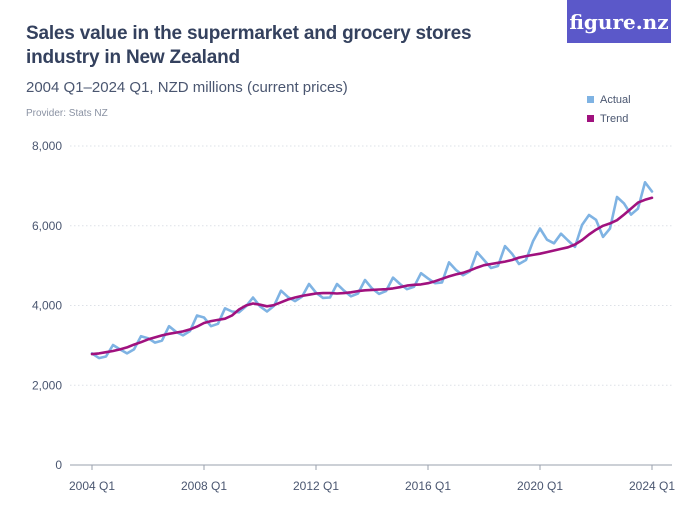 The height and width of the screenshot is (525, 700). I want to click on legend-swatch-actual, so click(590, 99).